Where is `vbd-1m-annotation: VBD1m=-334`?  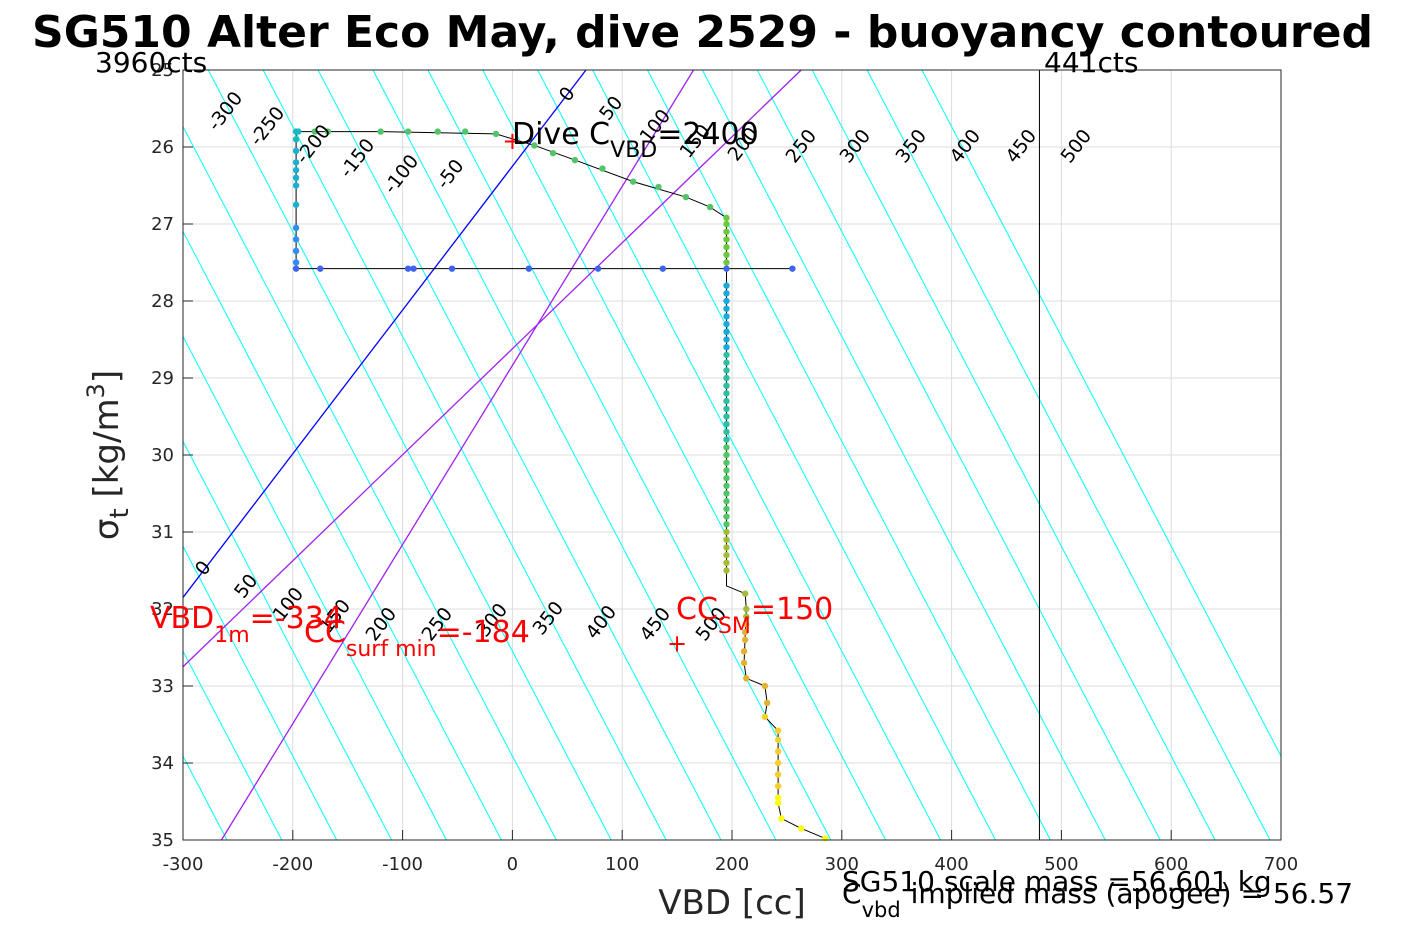 vbd-1m-annotation: VBD1m=-334 is located at coordinates (246, 624).